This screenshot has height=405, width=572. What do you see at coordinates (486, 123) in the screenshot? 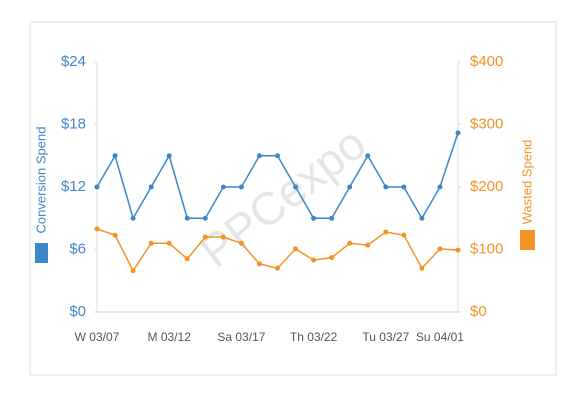
I see `y2-tick-label: $300` at bounding box center [486, 123].